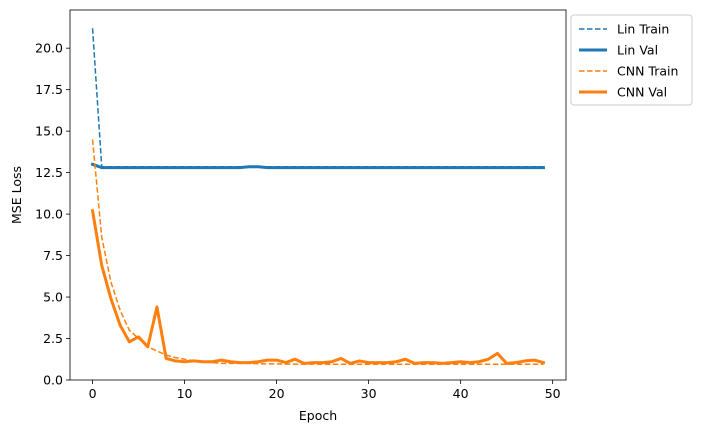  I want to click on y-tick-label: 20.0, so click(49, 48).